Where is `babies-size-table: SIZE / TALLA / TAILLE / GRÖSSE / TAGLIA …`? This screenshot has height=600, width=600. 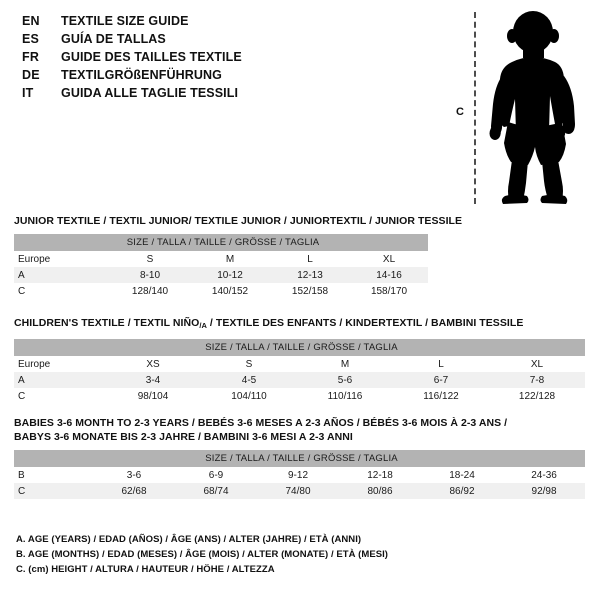 babies-size-table: SIZE / TALLA / TAILLE / GRÖSSE / TAGLIA … is located at coordinates (300, 474).